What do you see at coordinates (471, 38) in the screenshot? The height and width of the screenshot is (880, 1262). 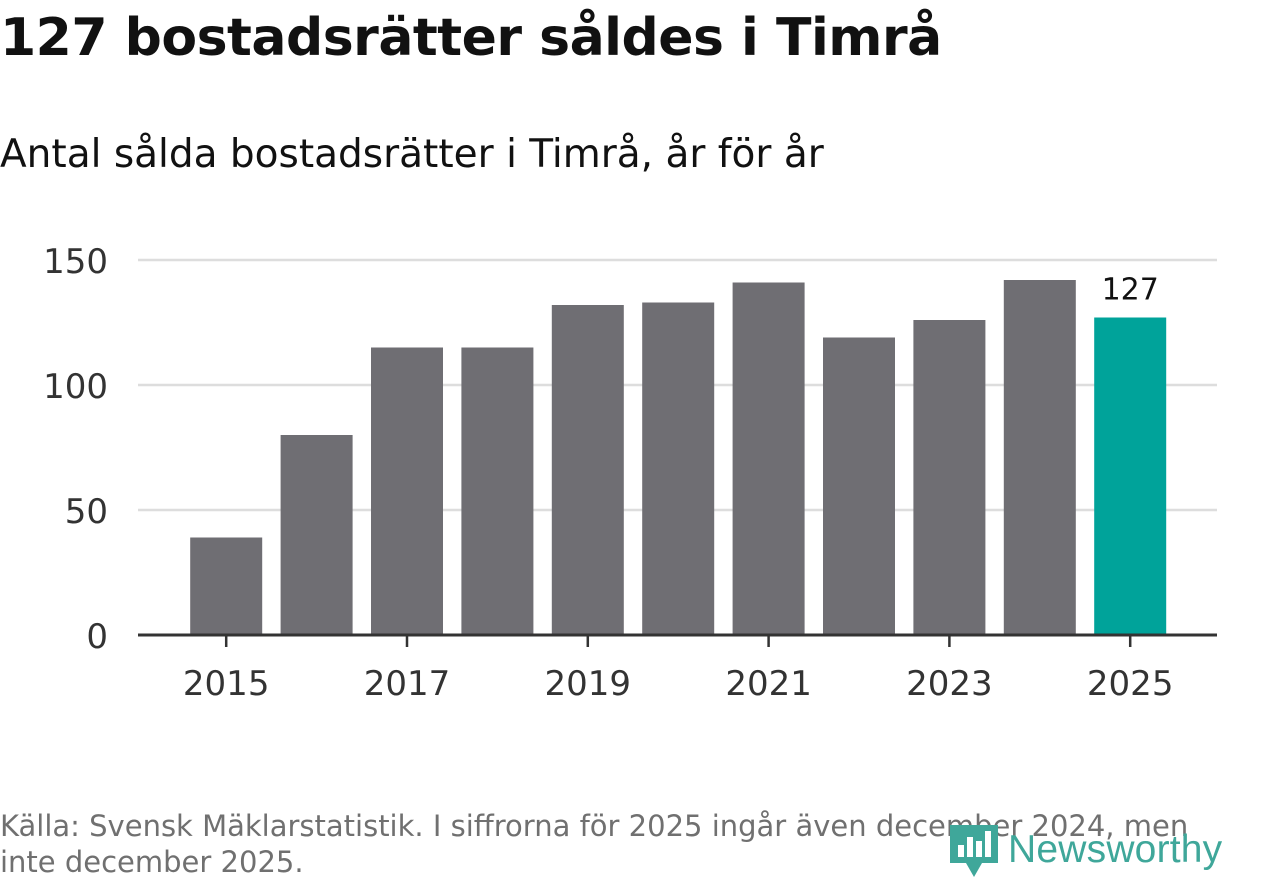 I see `chart-title: 127 bostadsrätter såldes i Timrå` at bounding box center [471, 38].